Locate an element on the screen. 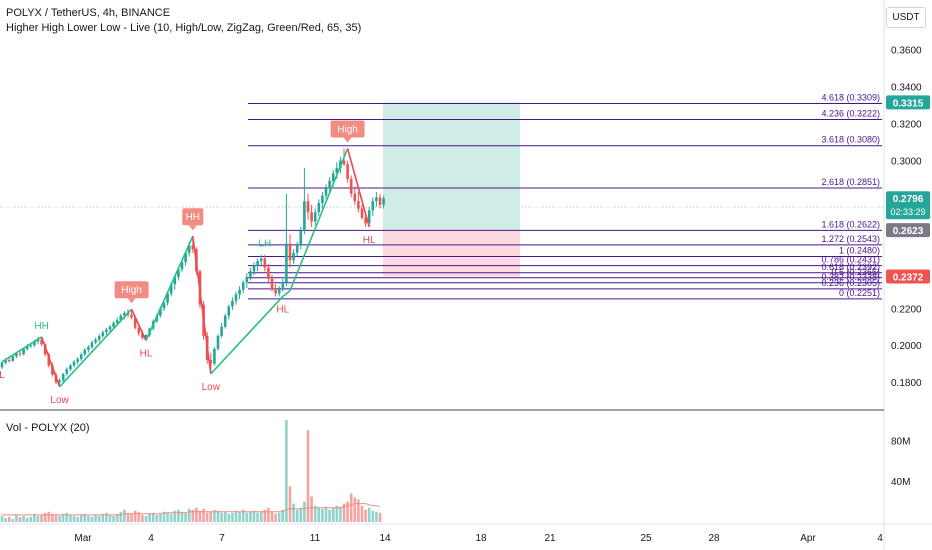 The image size is (932, 550). time-tick-label: 18 is located at coordinates (481, 538).